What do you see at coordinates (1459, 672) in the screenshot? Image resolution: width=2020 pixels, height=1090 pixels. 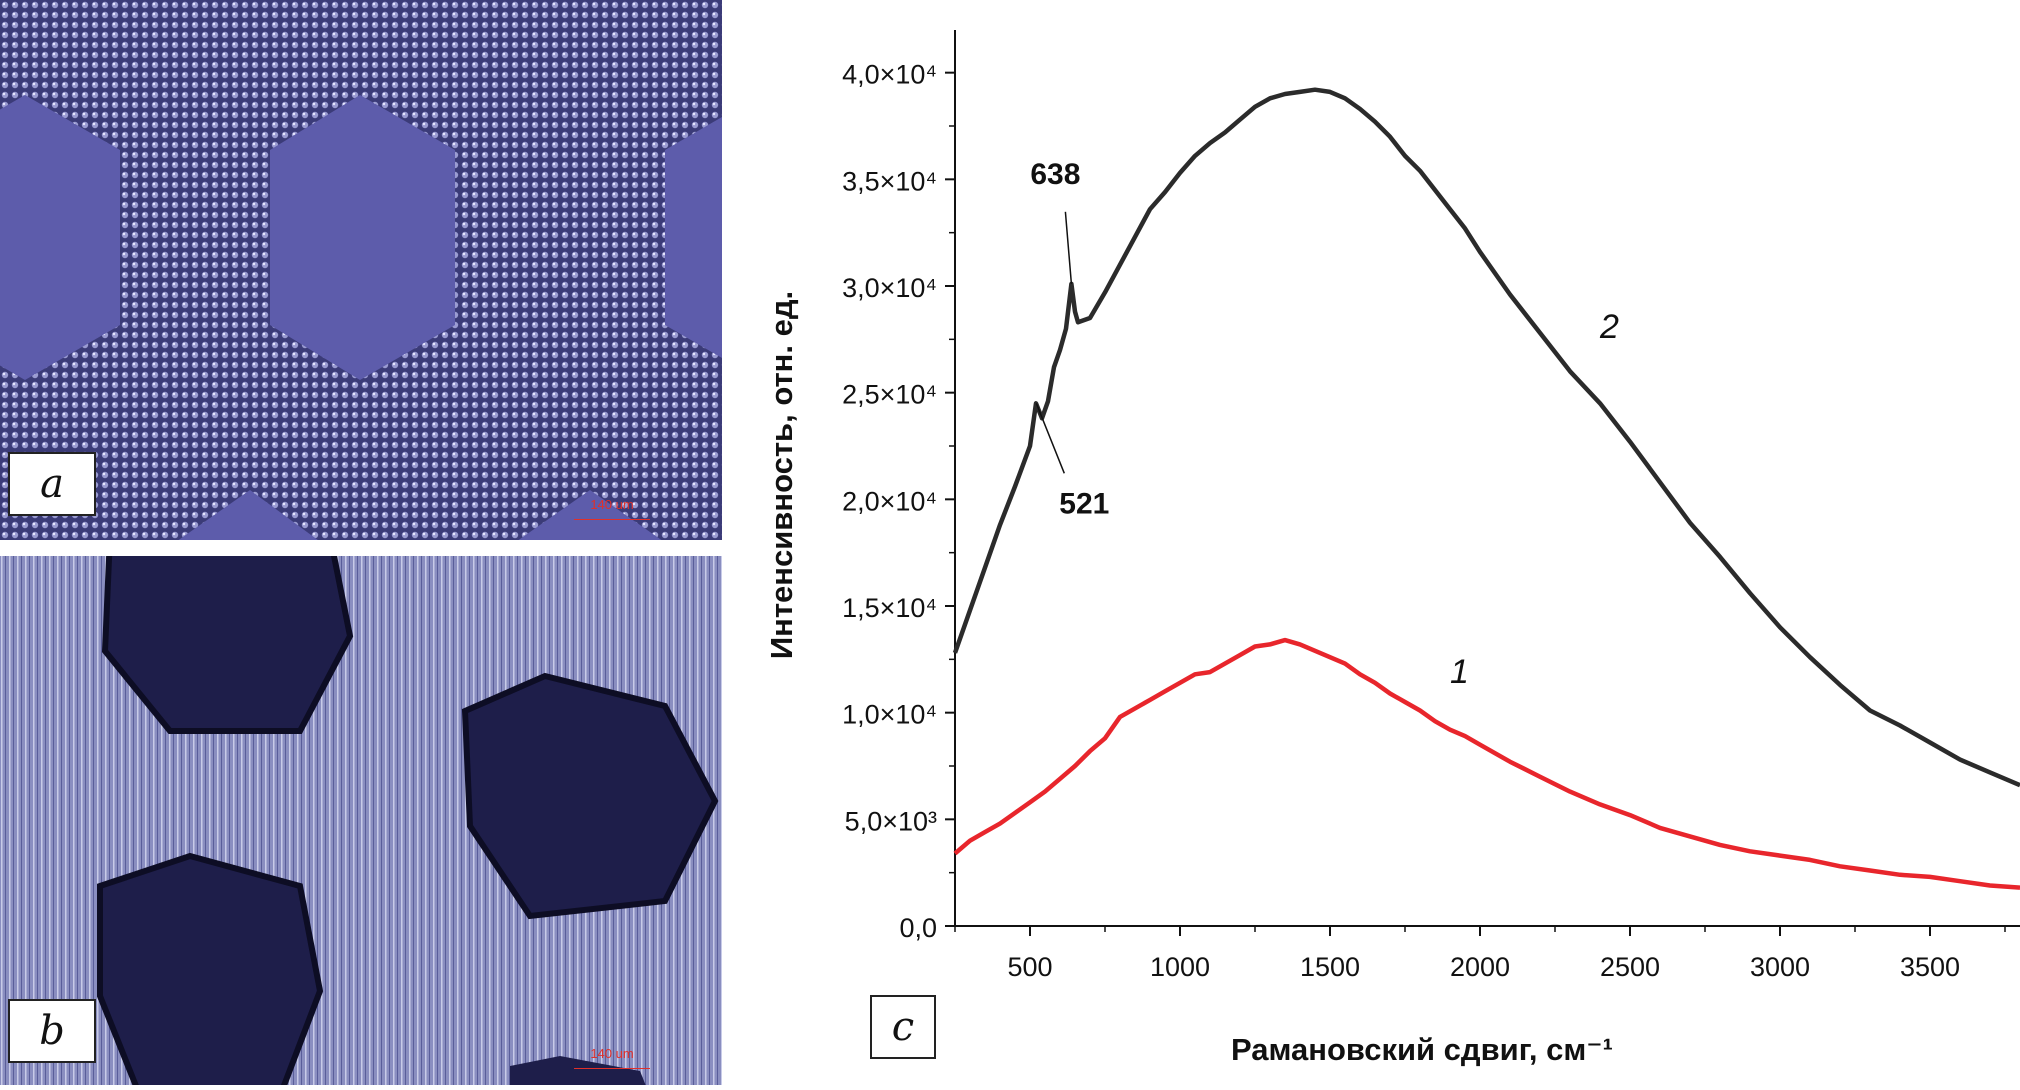 I see `series-label-1: 1` at bounding box center [1459, 672].